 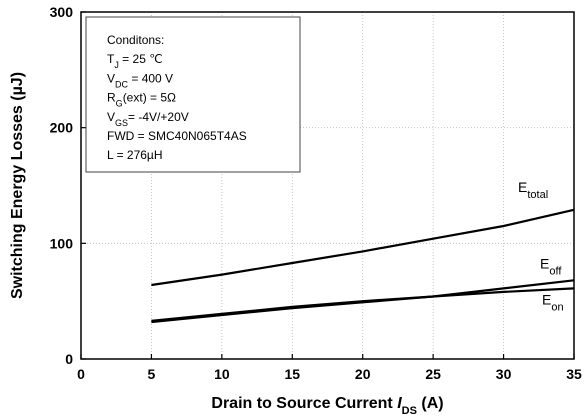 What do you see at coordinates (553, 302) in the screenshot?
I see `series-label-eon: Eon` at bounding box center [553, 302].